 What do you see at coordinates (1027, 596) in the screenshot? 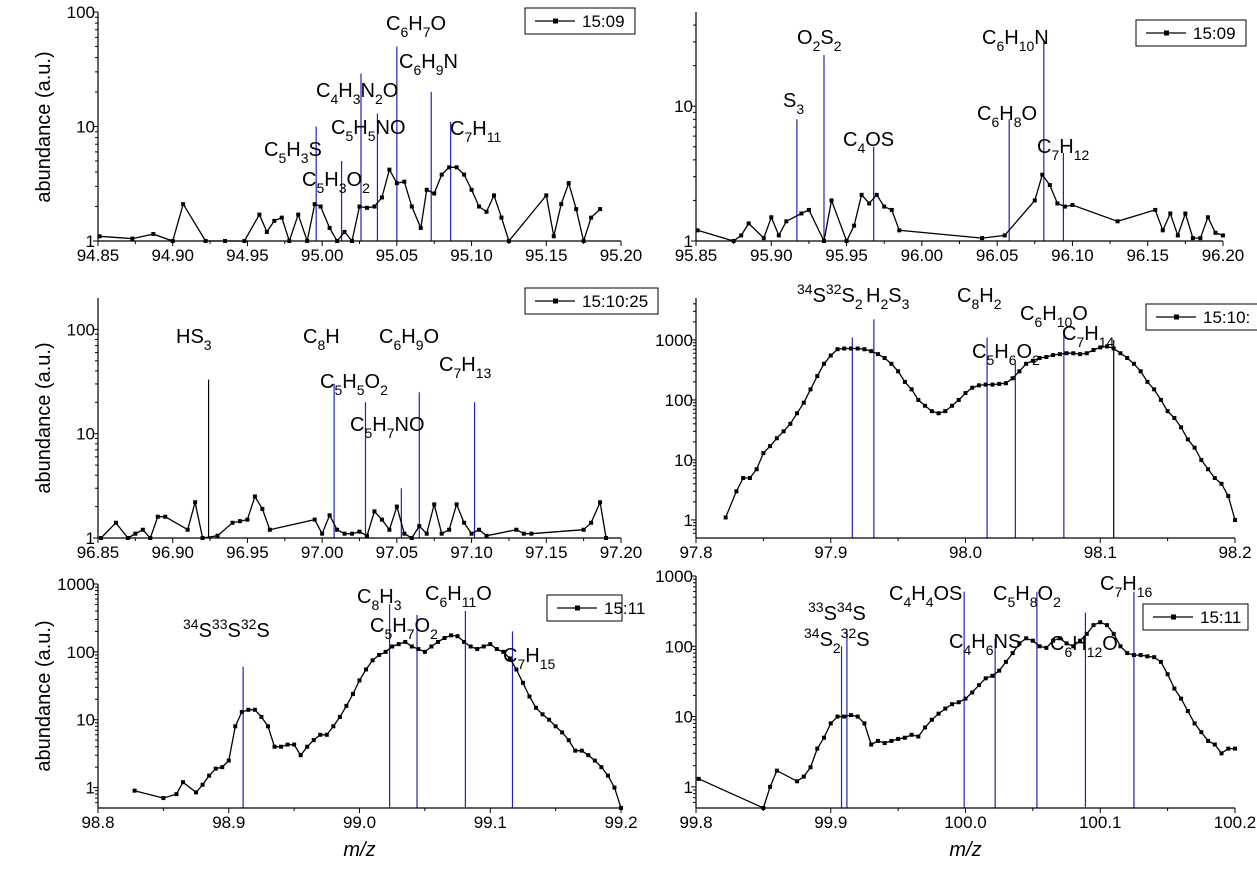
I see `peak-annotation: C5H8O2` at bounding box center [1027, 596].